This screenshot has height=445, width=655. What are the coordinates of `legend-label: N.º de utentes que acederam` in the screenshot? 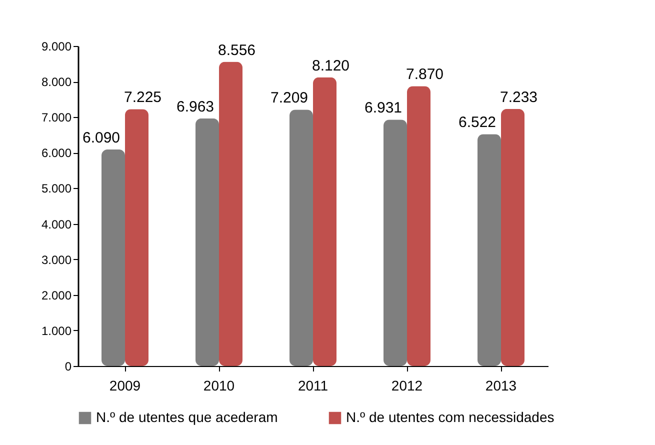 It's located at (187, 417).